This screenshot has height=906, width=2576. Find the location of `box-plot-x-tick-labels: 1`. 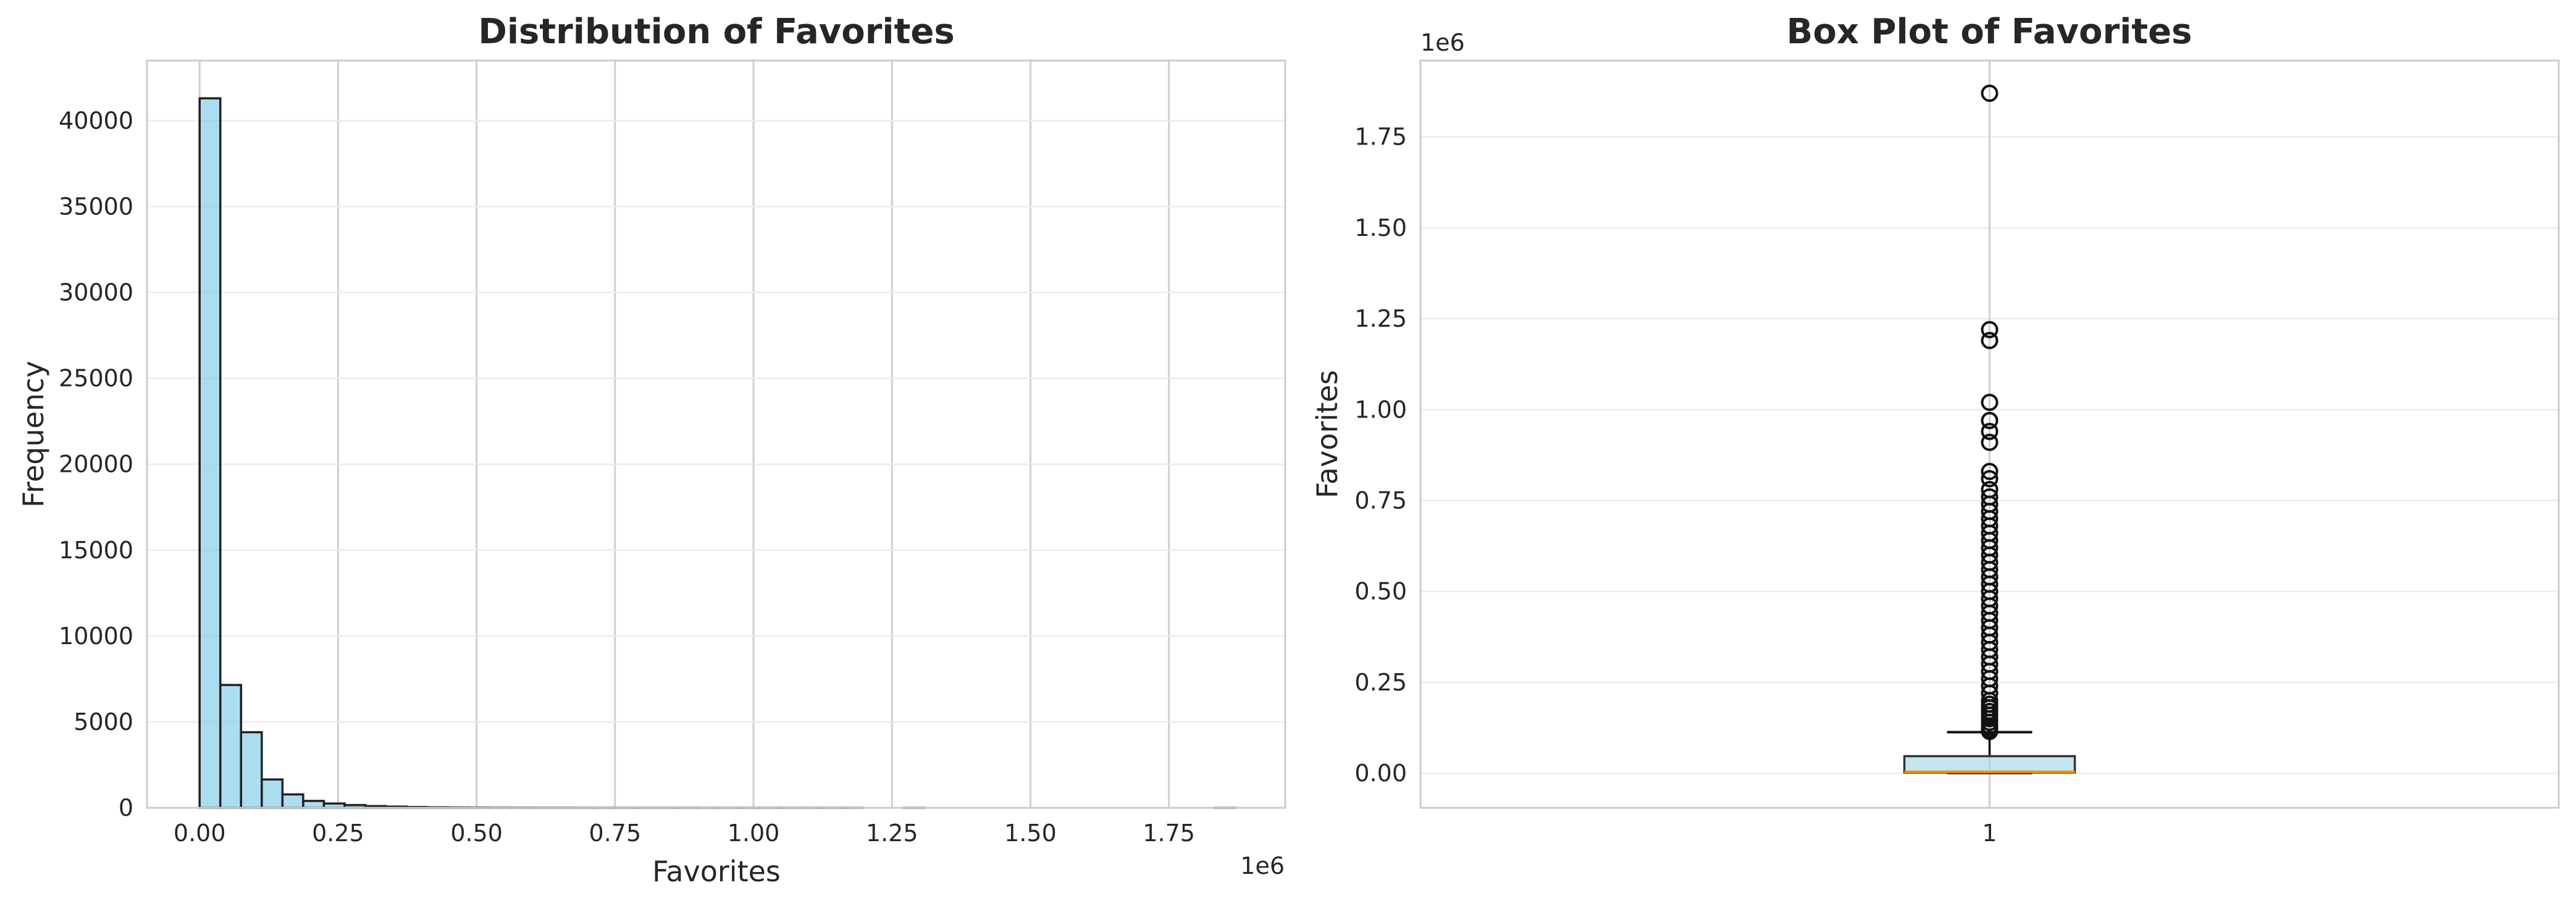

box-plot-x-tick-labels: 1 is located at coordinates (1989, 834).